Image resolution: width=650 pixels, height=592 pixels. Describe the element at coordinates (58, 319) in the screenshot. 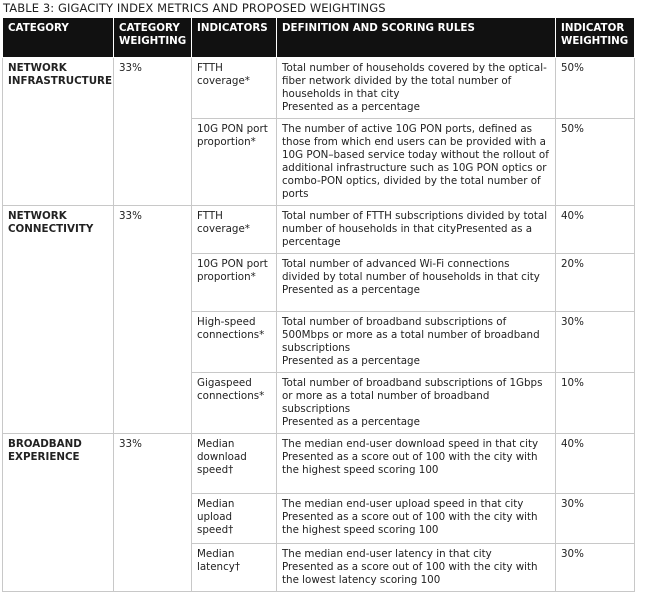

I see `category-cell: NETWORK CONNECTIVITY` at that location.